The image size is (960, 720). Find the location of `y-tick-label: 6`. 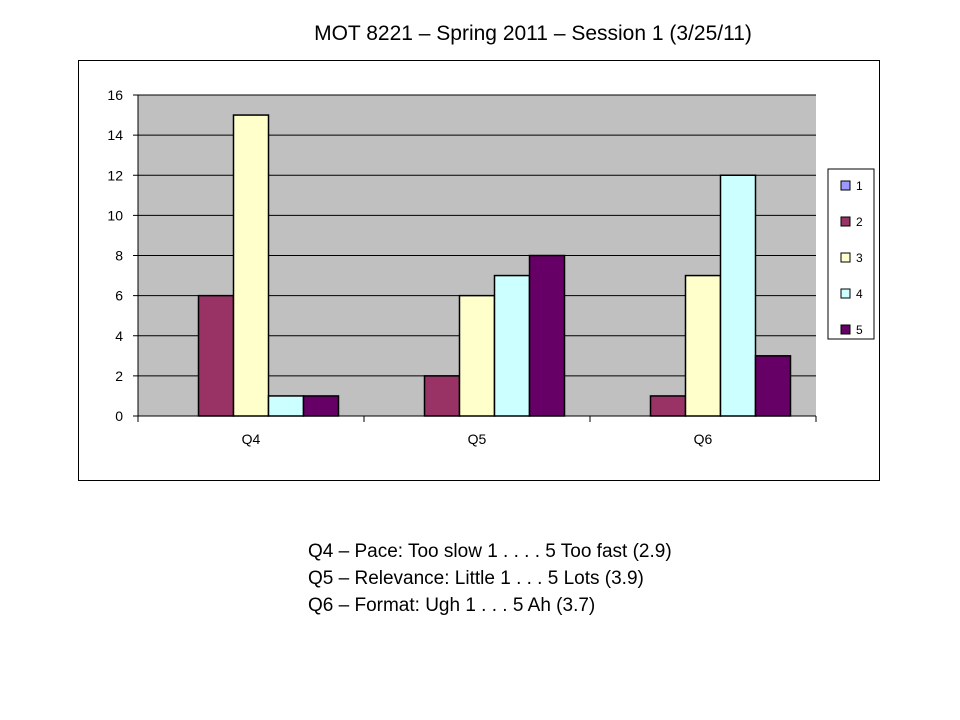

y-tick-label: 6 is located at coordinates (119, 296).